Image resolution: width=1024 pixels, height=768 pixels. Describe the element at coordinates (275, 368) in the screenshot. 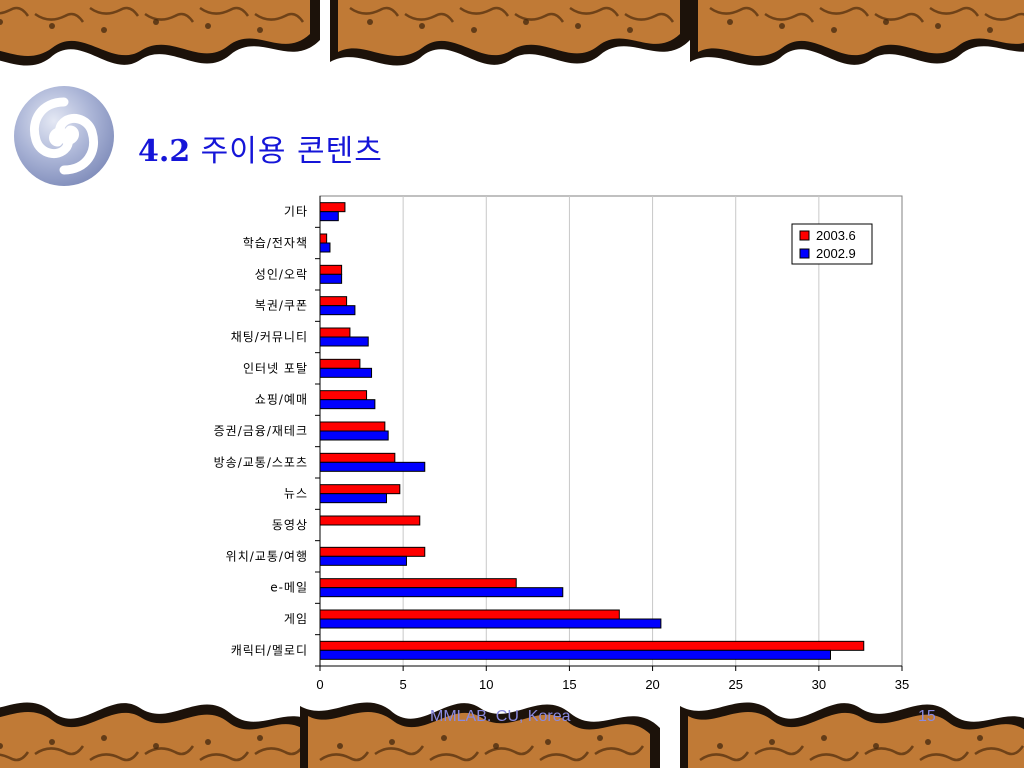

I see `category-label: 인터넷 포탈` at that location.